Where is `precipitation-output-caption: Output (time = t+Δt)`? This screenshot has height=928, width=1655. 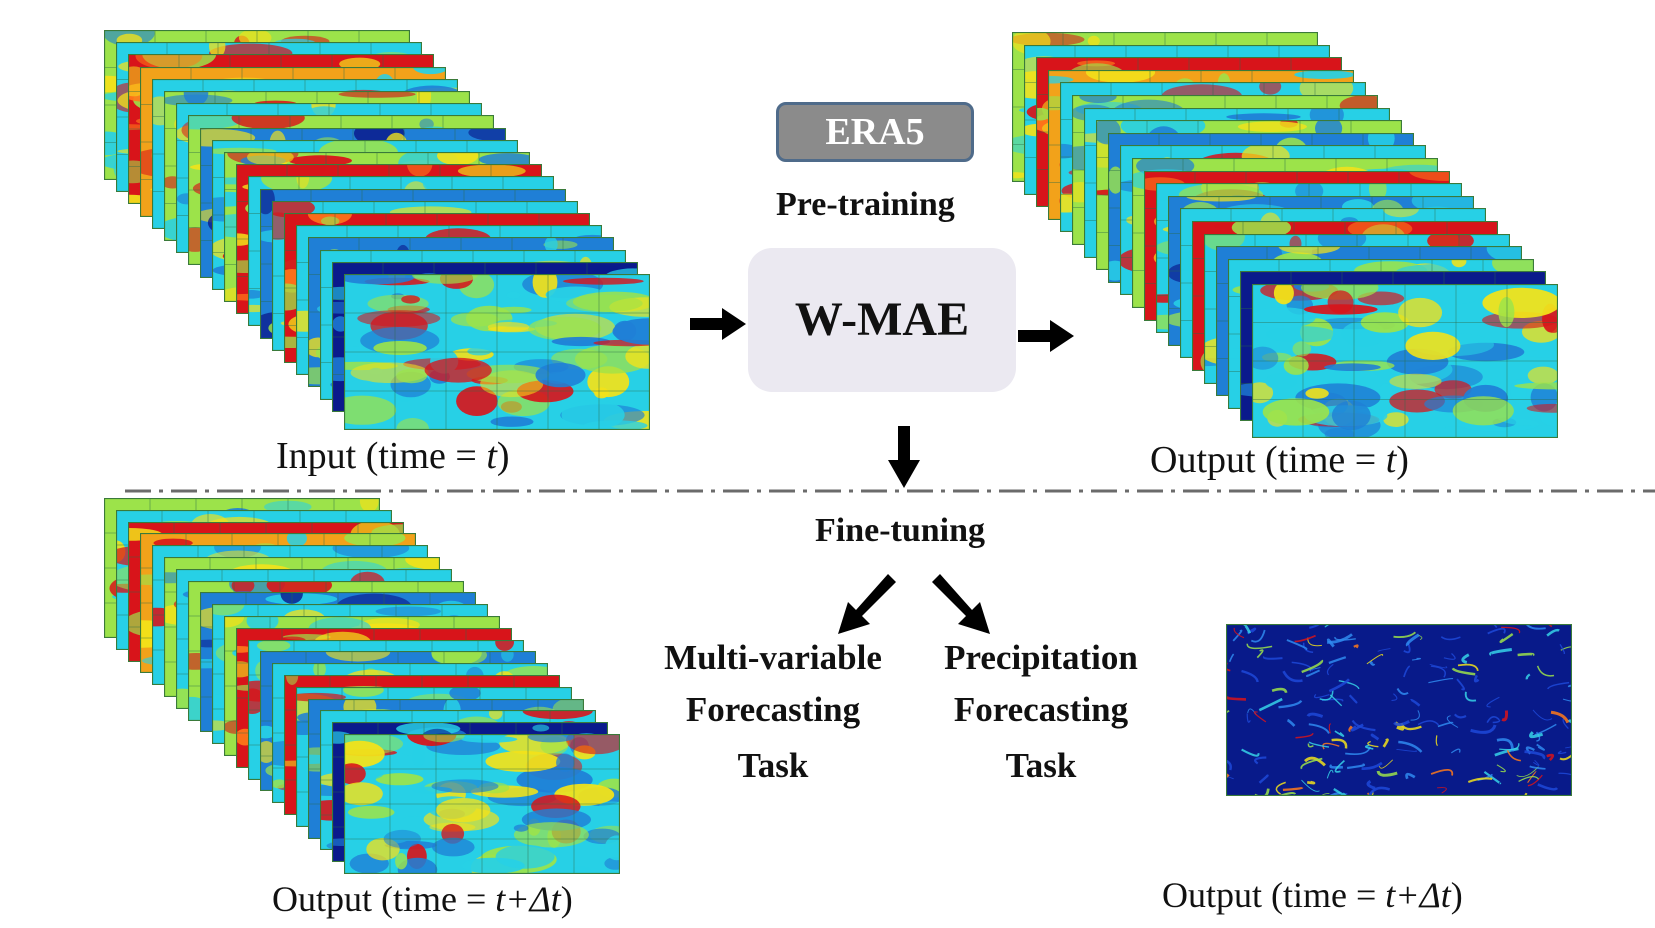
precipitation-output-caption: Output (time = t+Δt) is located at coordinates (1312, 895).